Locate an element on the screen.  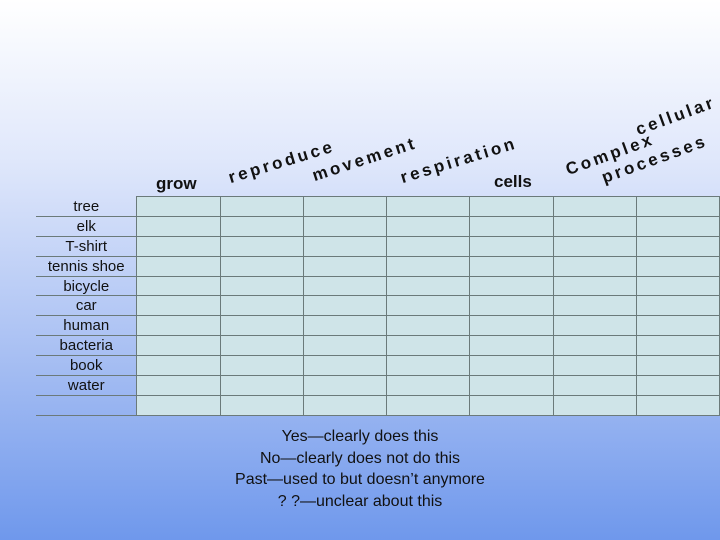
table-row: car is located at coordinates (378, 306).